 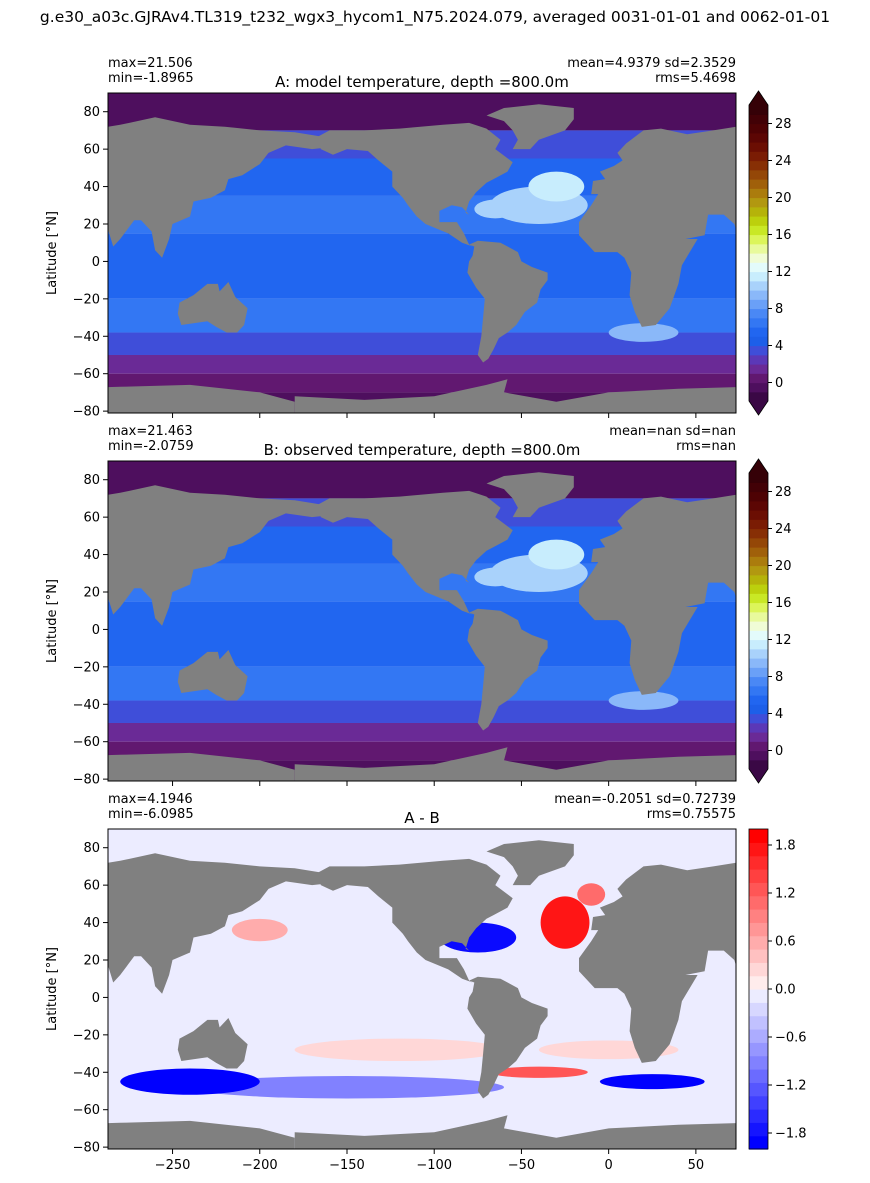 What do you see at coordinates (783, 198) in the screenshot?
I see `colorbar-tick-label: 20` at bounding box center [783, 198].